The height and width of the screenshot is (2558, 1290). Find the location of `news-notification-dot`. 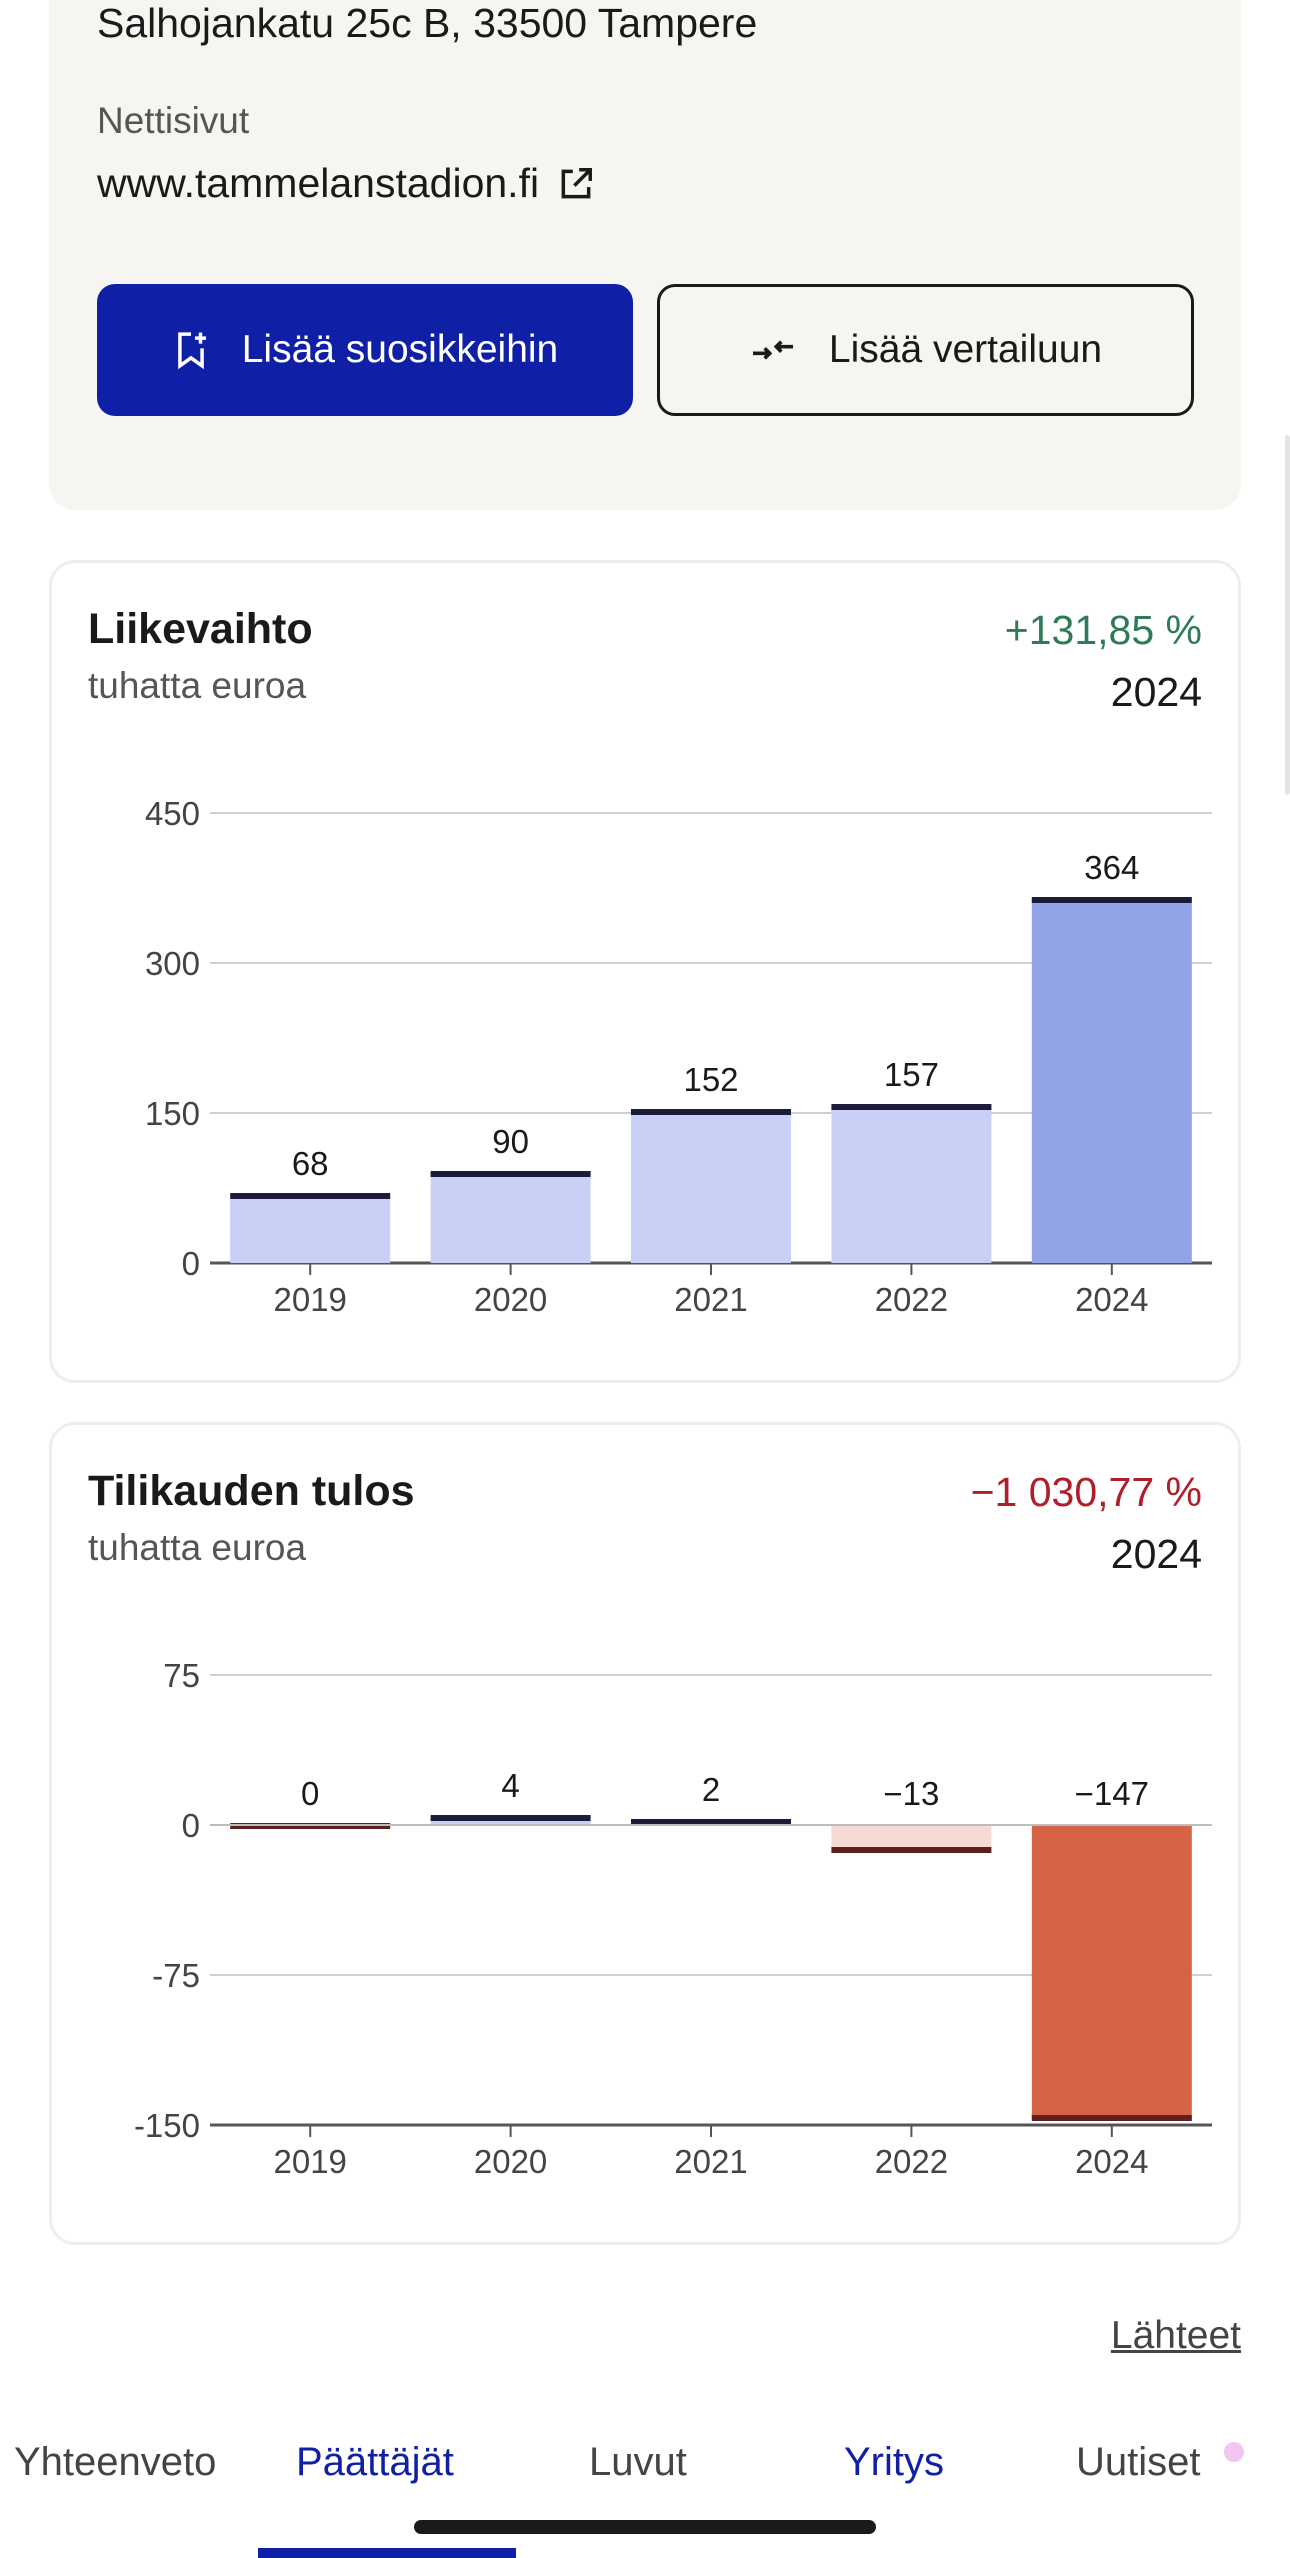

news-notification-dot is located at coordinates (1234, 2452).